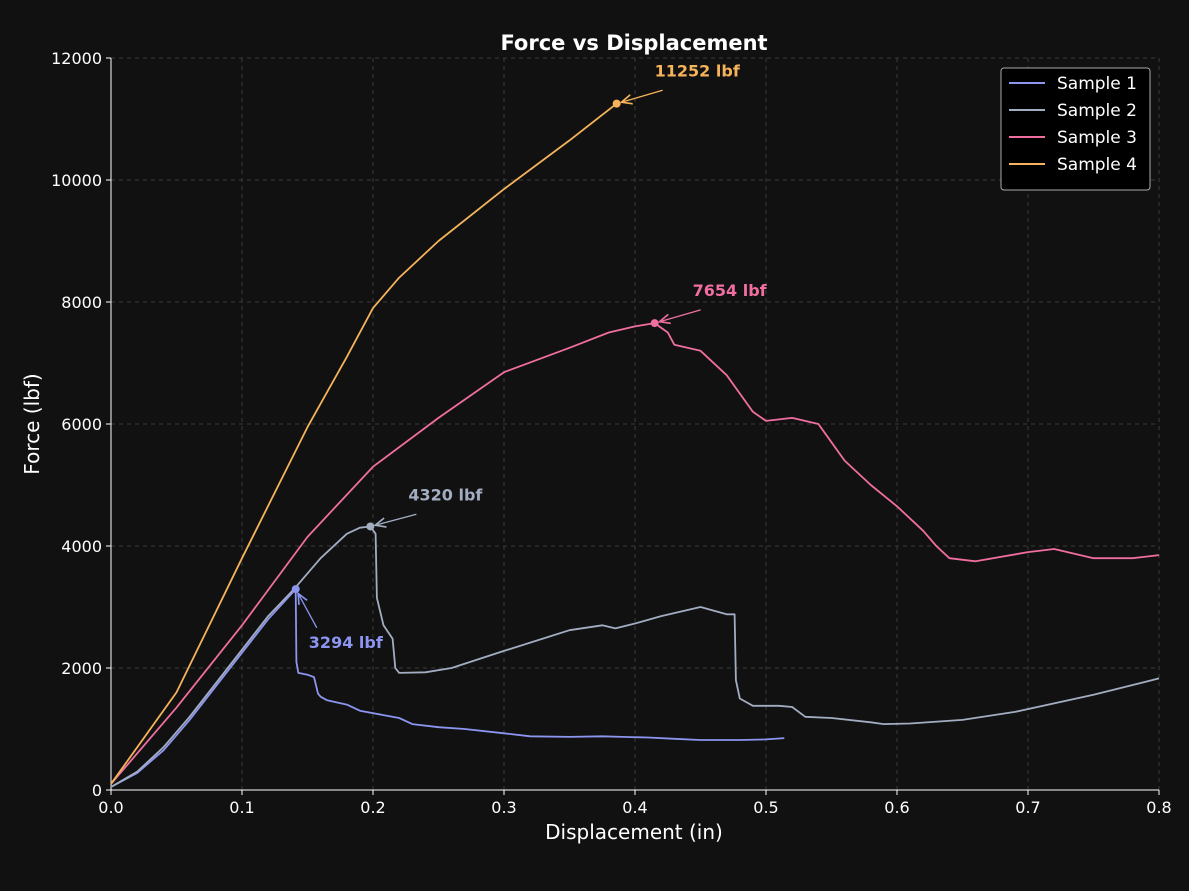 This screenshot has height=891, width=1189. I want to click on y-tick-label: 0, so click(97, 790).